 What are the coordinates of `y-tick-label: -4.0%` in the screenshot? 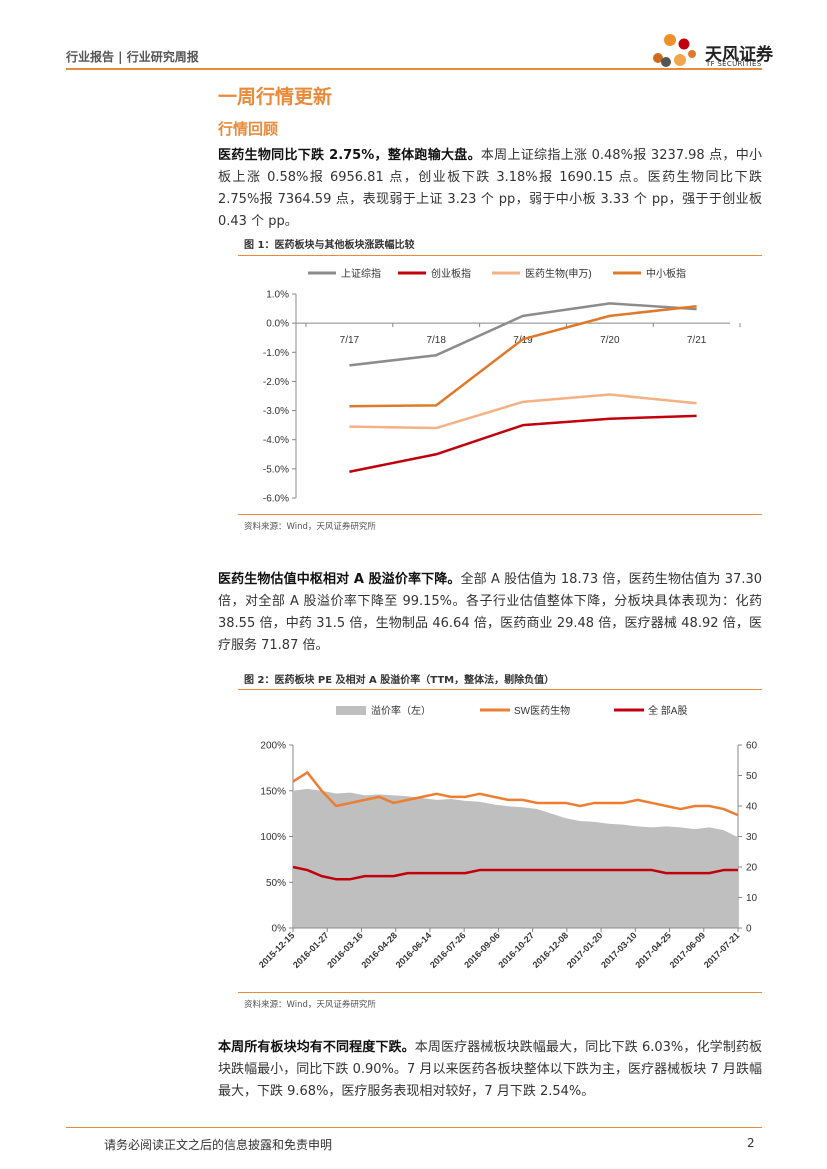 It's located at (276, 440).